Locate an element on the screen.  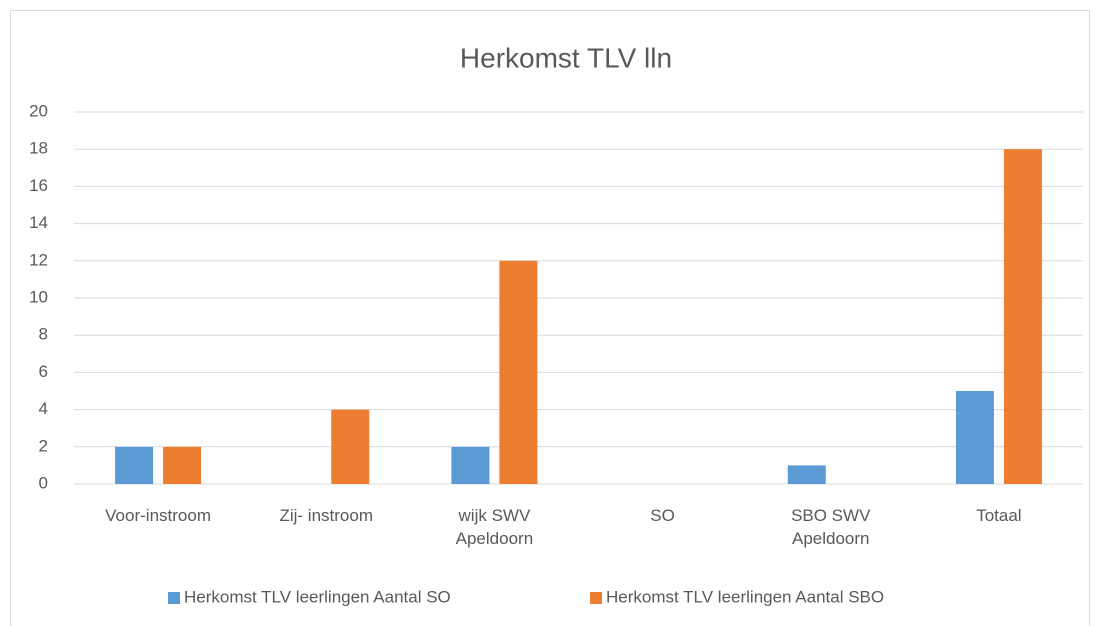
y-tick-label: 18 is located at coordinates (38, 148).